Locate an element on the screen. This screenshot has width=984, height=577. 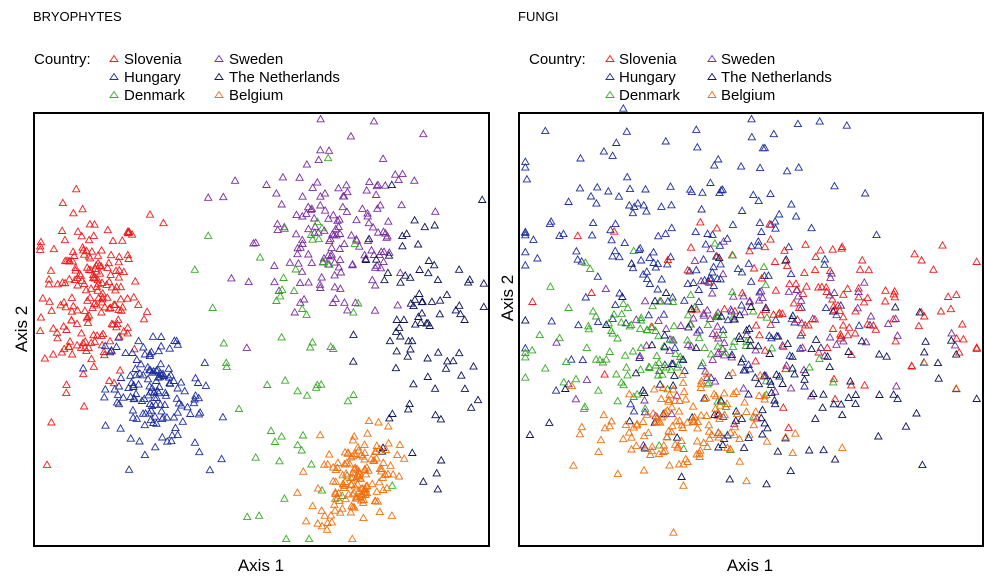
legend-marker-hungary is located at coordinates (610, 76).